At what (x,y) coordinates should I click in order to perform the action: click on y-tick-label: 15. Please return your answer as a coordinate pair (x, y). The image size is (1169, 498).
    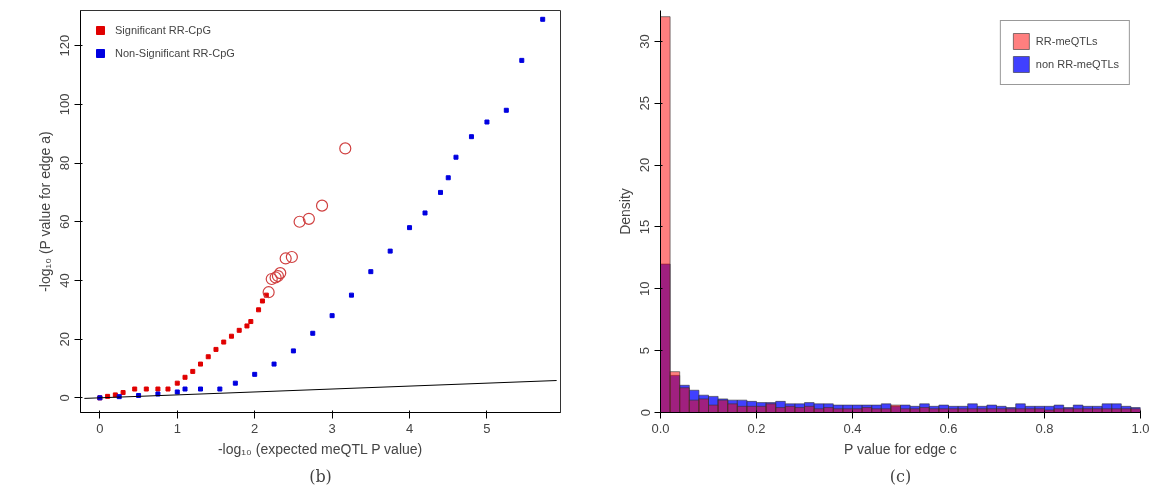
    Looking at the image, I should click on (645, 227).